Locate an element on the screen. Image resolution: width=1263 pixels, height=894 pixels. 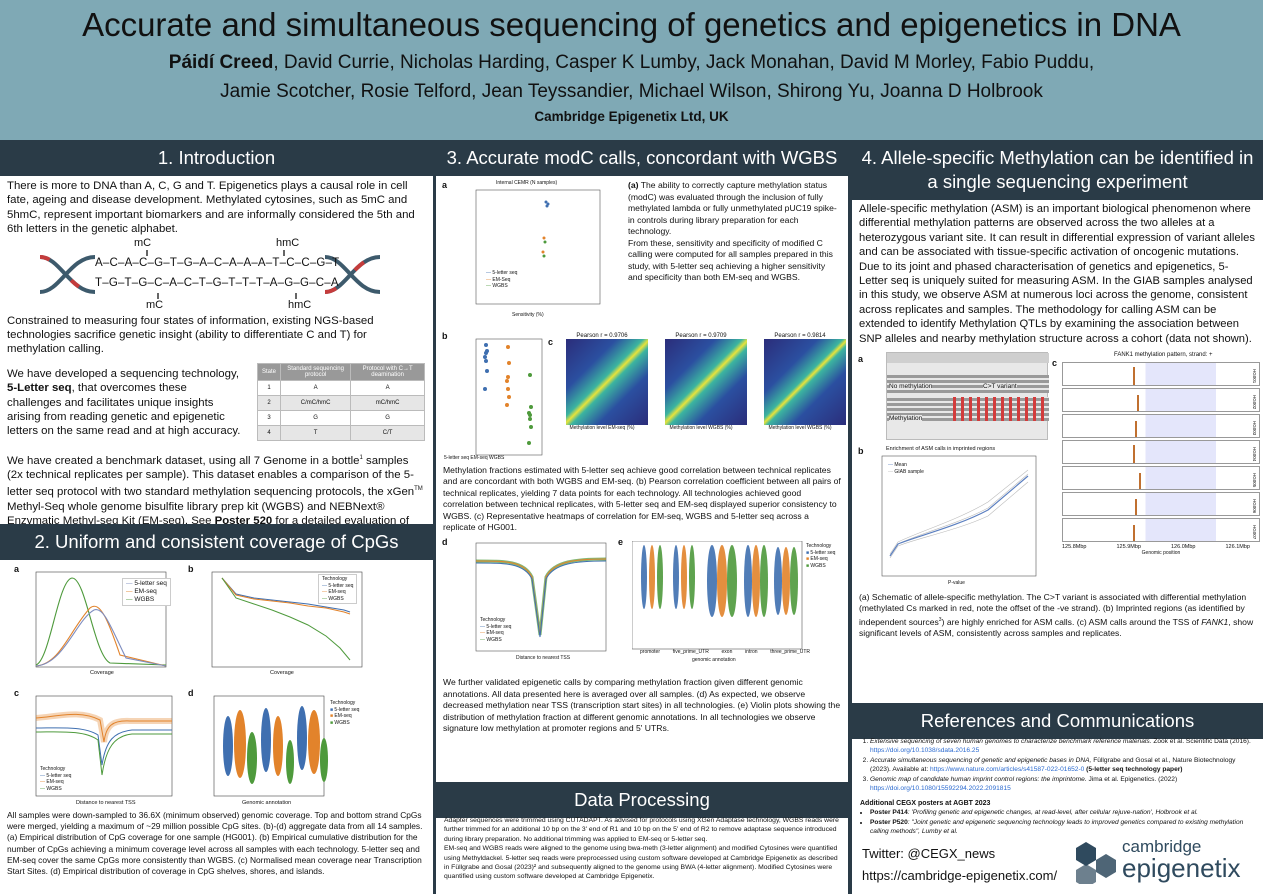
coverage-violins is located at coordinates (275, 745).